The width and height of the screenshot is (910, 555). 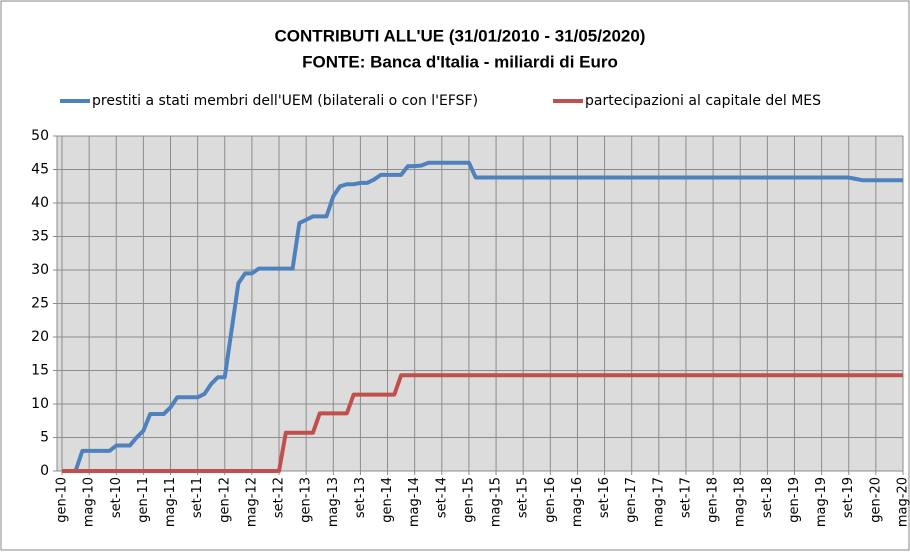 I want to click on x-tick-label: gen-16, so click(x=550, y=500).